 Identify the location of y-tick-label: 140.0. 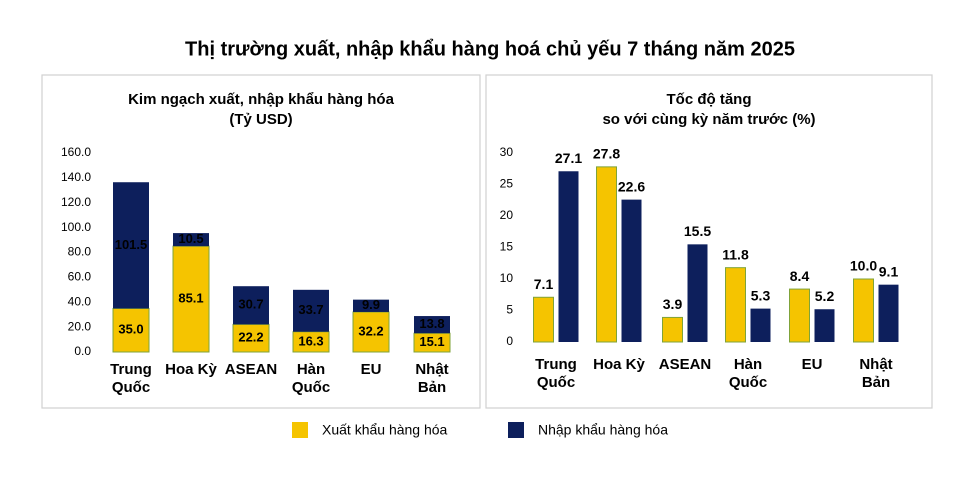
(76, 177).